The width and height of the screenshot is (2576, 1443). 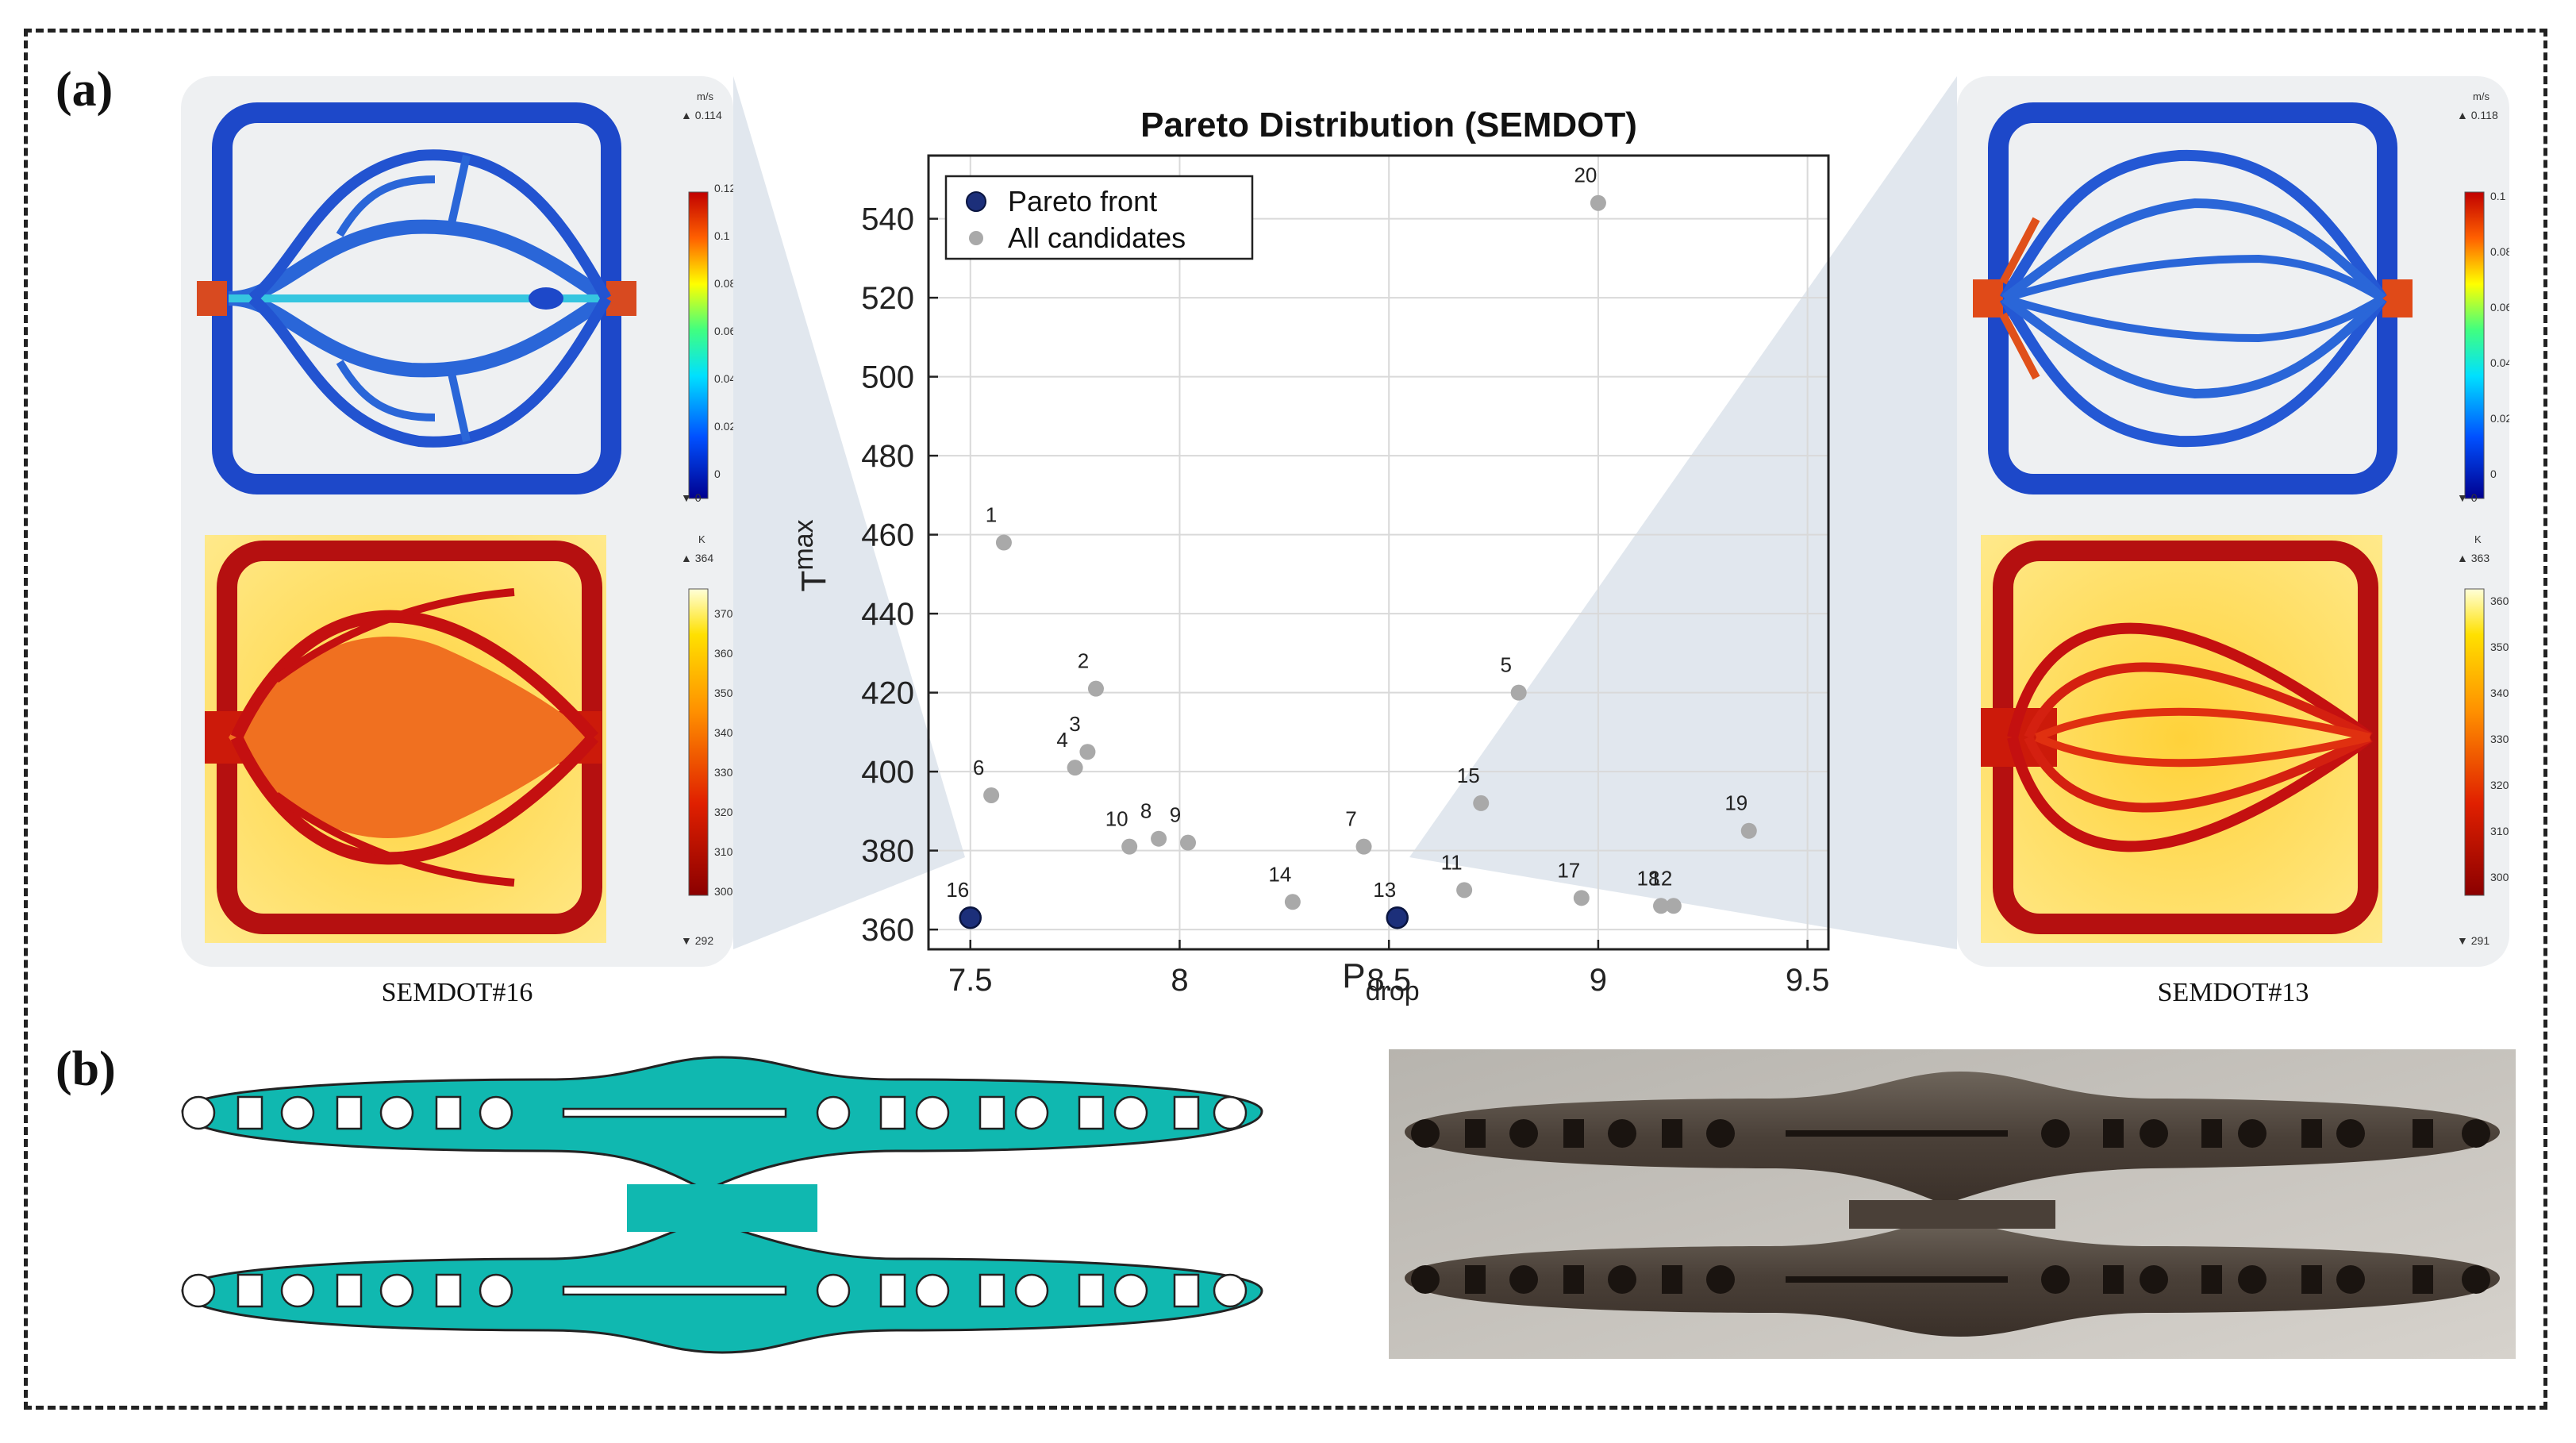 I want to click on point-label: 19, so click(x=1736, y=803).